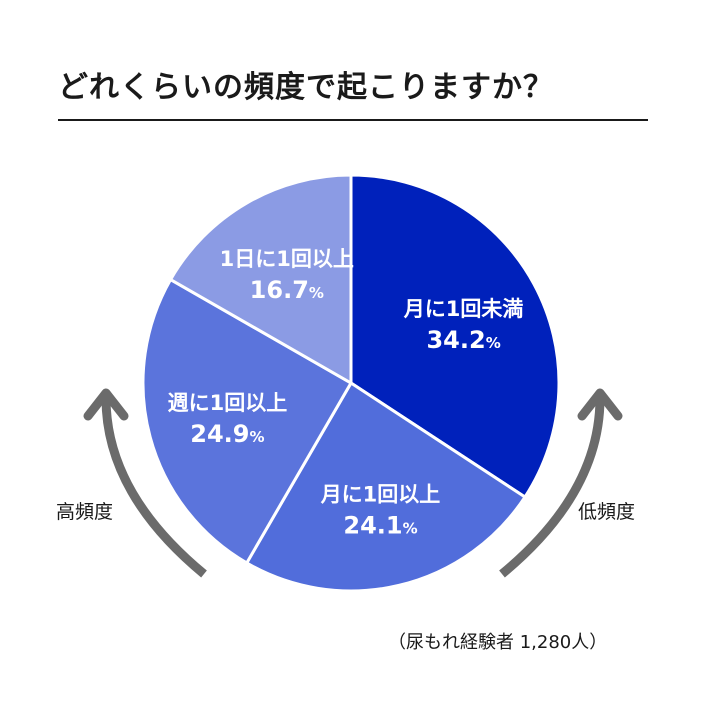  What do you see at coordinates (353, 120) in the screenshot?
I see `title-underline` at bounding box center [353, 120].